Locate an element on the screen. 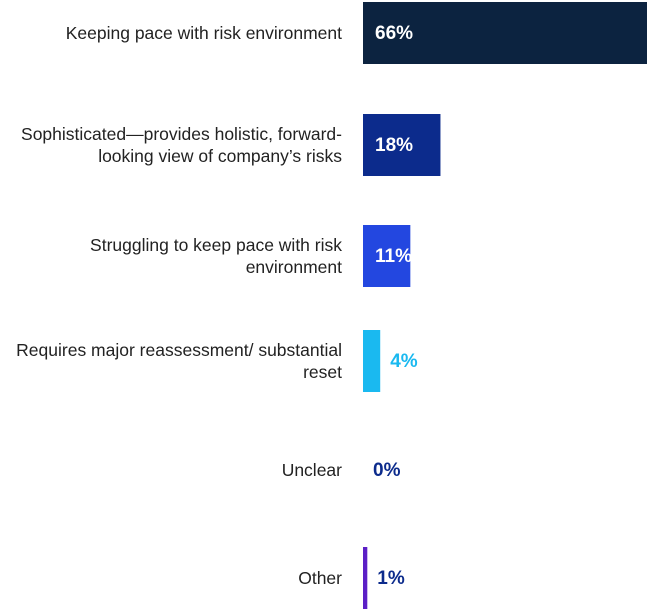 This screenshot has width=647, height=609. value-label: 4% is located at coordinates (404, 361).